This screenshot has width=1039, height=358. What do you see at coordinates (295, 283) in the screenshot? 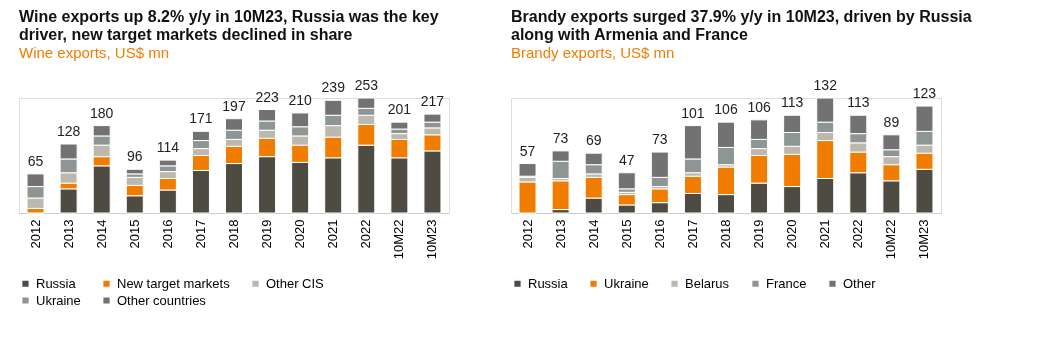
I see `legend-label: Other CIS` at bounding box center [295, 283].